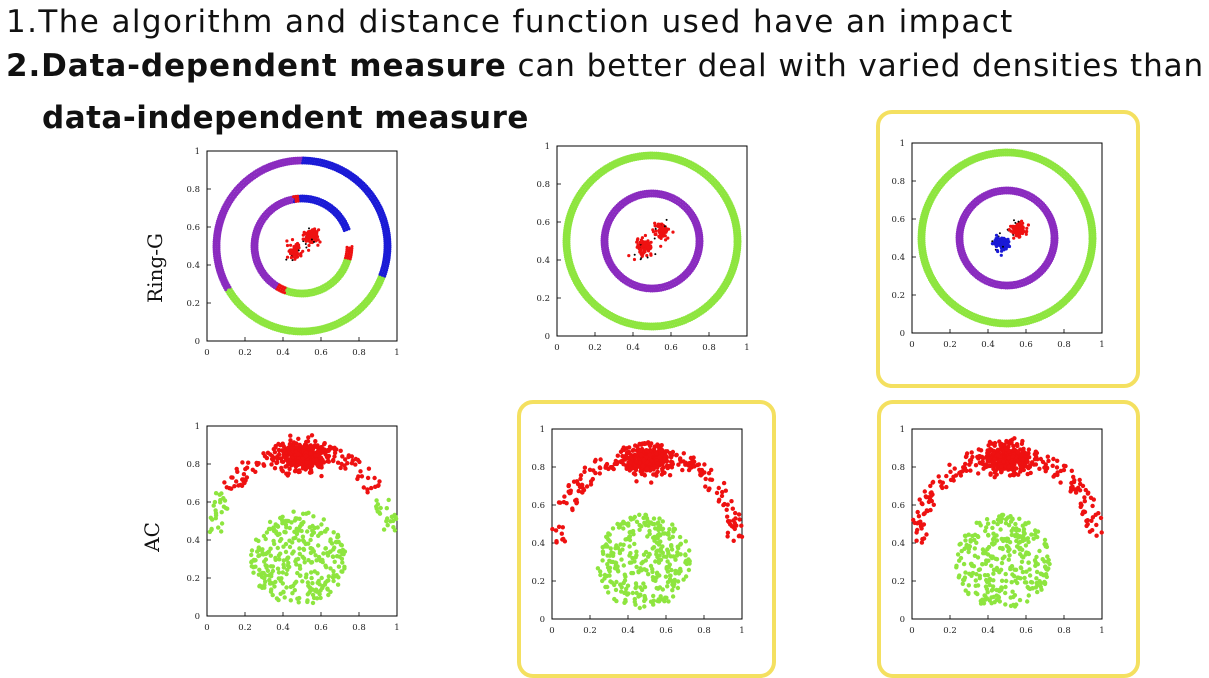 This screenshot has width=1209, height=678. I want to click on x-tick-label: 0.4, so click(283, 353).